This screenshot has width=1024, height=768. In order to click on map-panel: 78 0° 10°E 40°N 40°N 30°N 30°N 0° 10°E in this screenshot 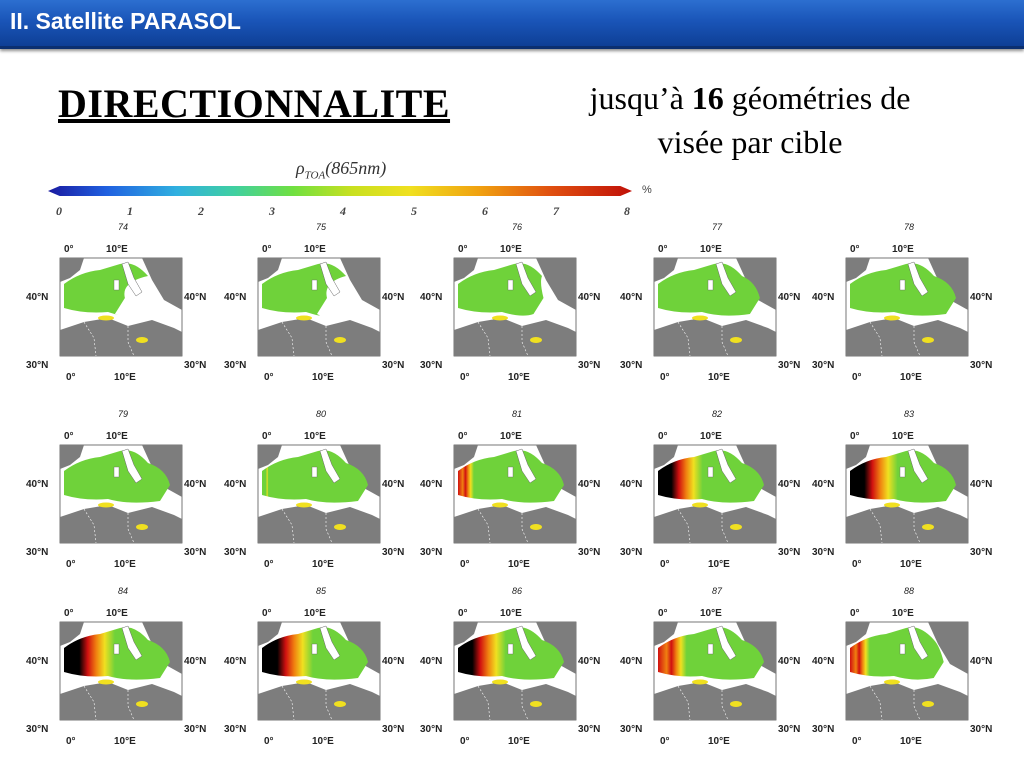, I will do `click(908, 311)`.